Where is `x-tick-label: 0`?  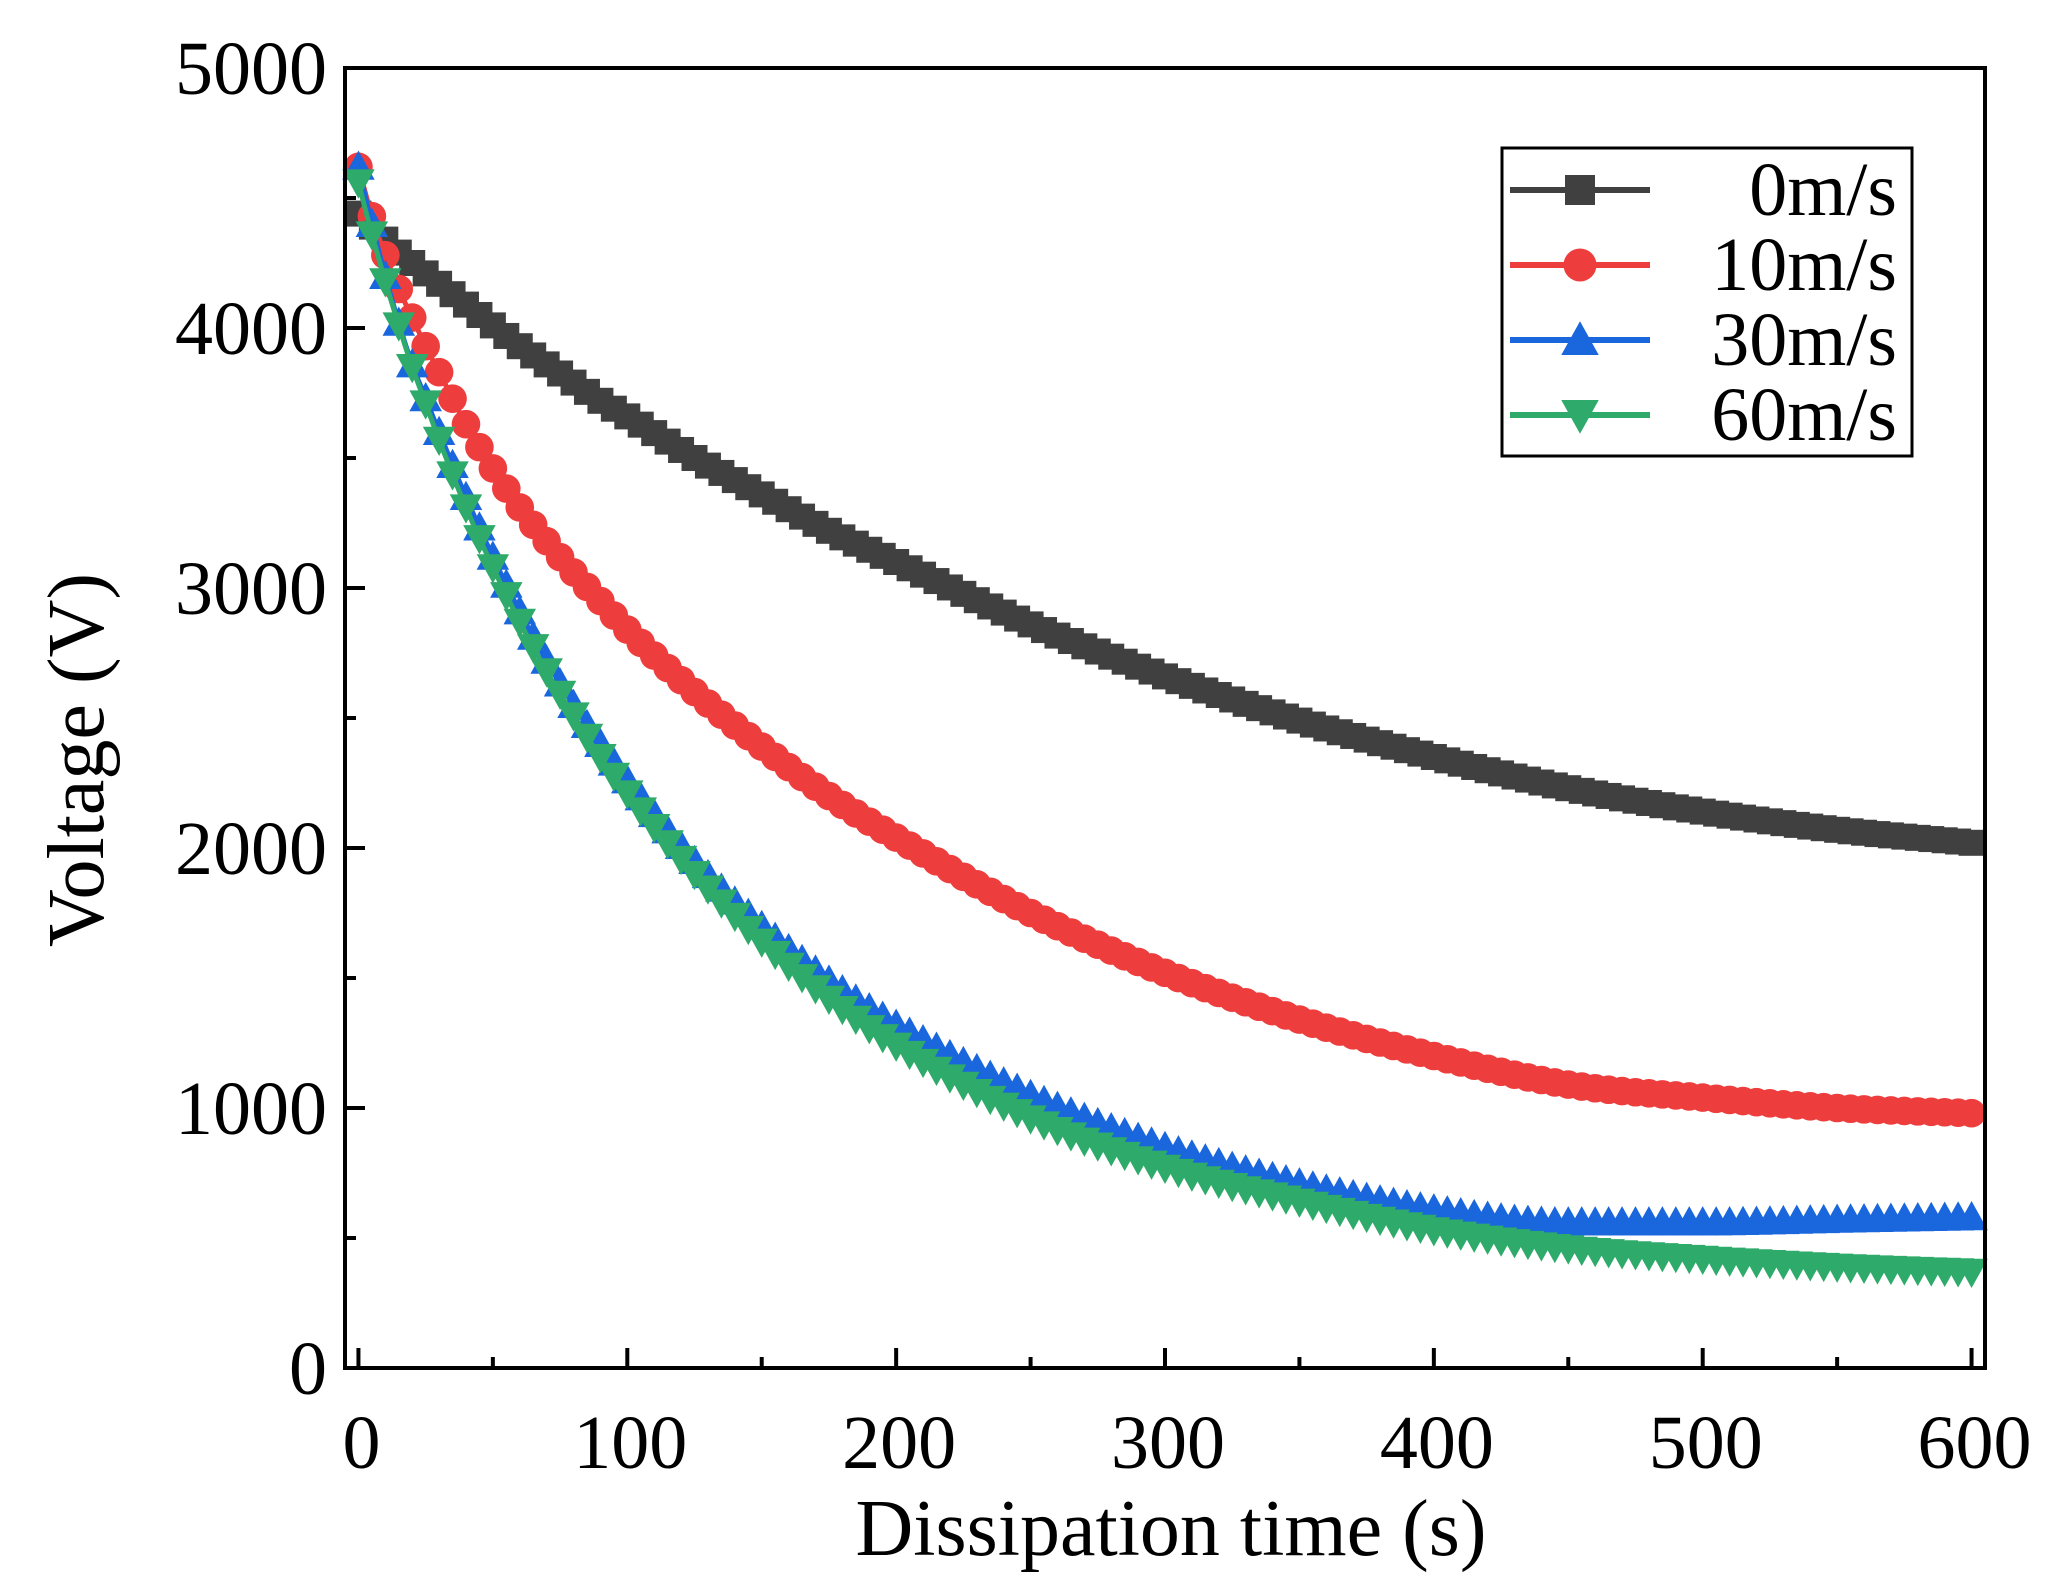
x-tick-label: 0 is located at coordinates (361, 1443).